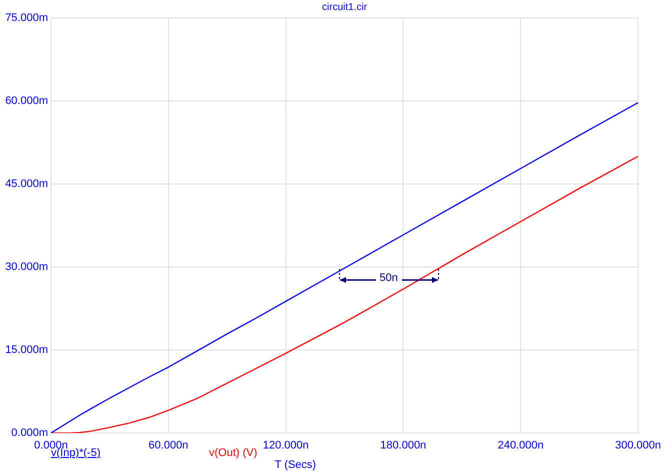 The image size is (667, 473). I want to click on x-tick-label: 120.000n, so click(285, 446).